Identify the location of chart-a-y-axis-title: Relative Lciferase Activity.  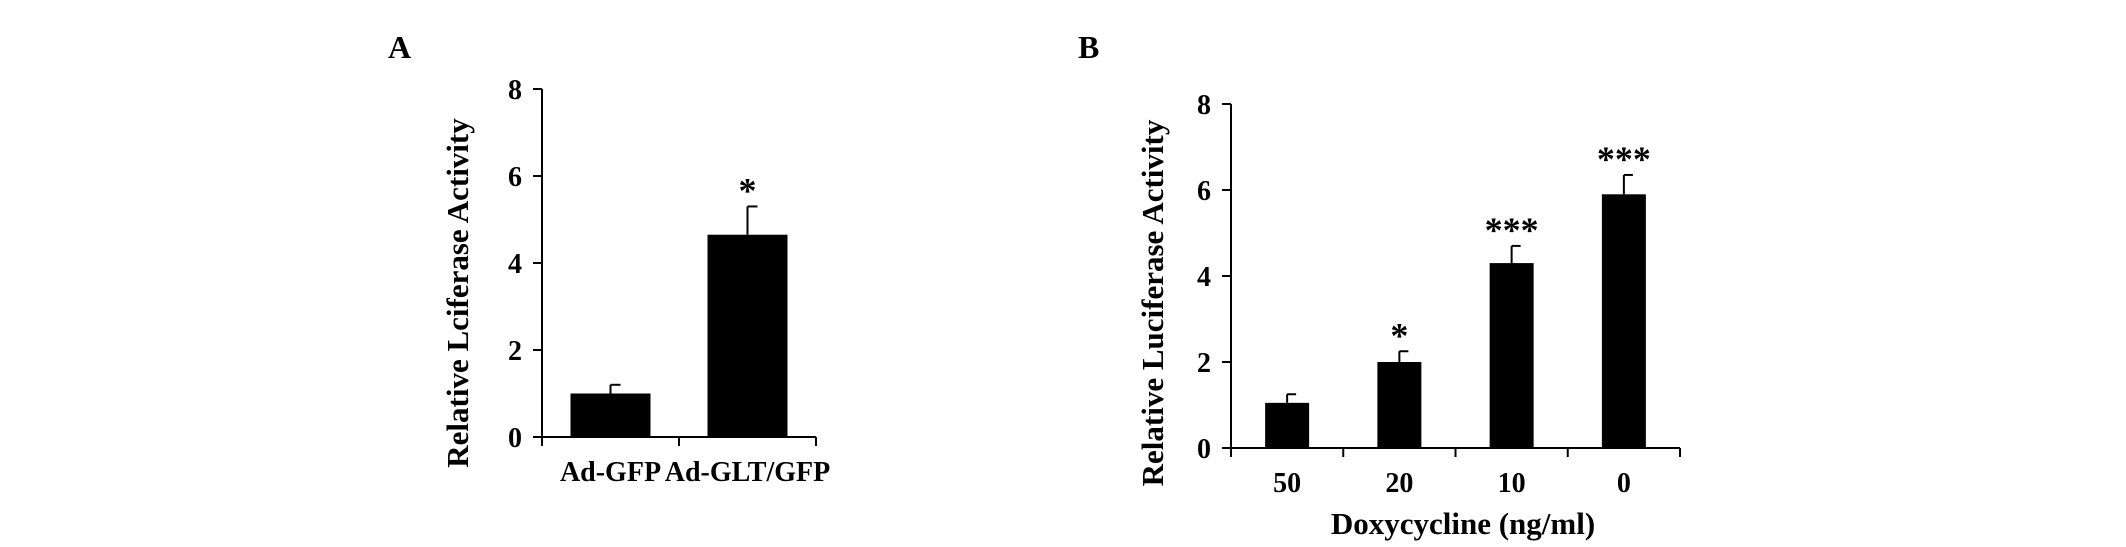
(457, 293).